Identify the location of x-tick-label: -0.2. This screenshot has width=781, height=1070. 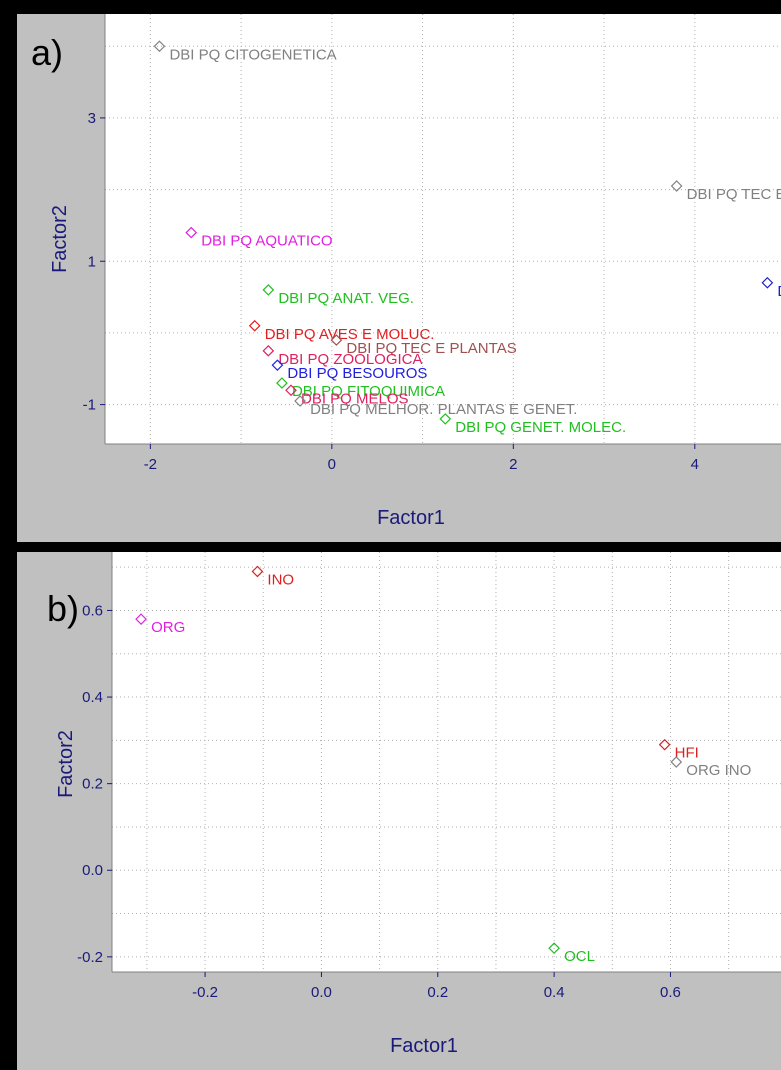
(205, 992).